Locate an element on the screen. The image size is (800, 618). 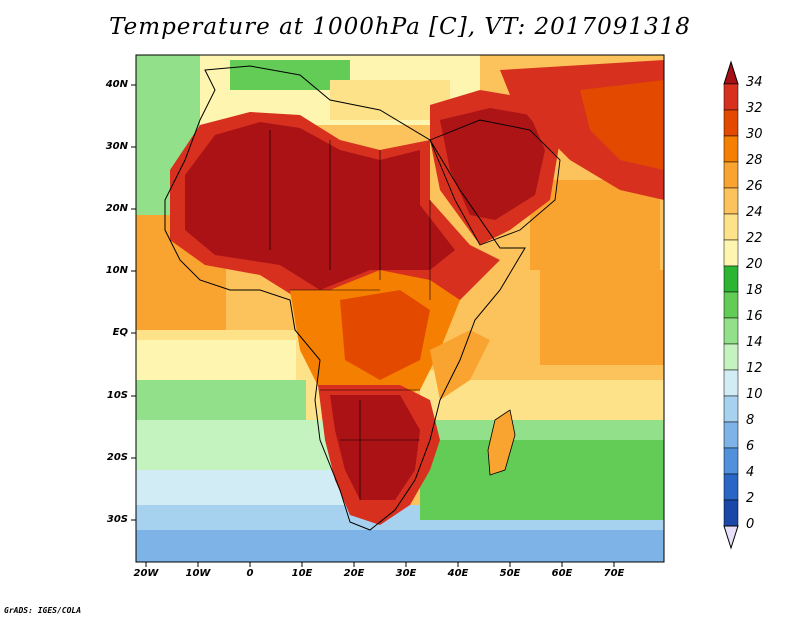
lat-label: 40N is located at coordinates (116, 84).